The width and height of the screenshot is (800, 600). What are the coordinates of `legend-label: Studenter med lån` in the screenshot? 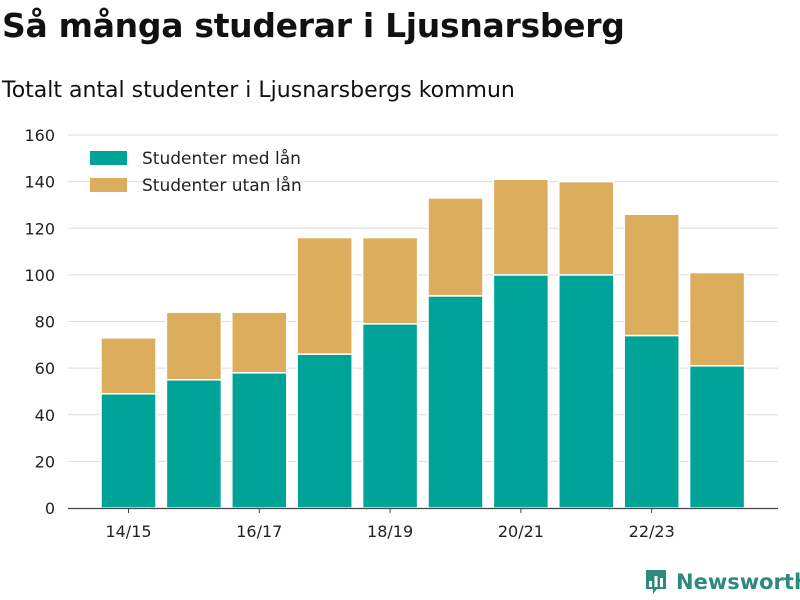 It's located at (221, 158).